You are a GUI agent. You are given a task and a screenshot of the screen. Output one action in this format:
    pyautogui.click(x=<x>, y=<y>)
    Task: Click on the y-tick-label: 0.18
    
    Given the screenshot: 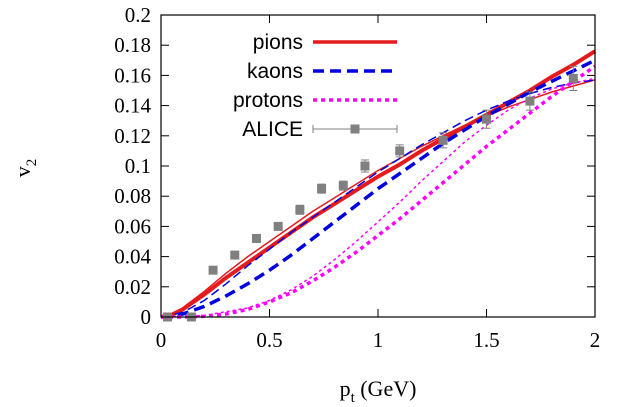 What is the action you would take?
    pyautogui.click(x=132, y=45)
    